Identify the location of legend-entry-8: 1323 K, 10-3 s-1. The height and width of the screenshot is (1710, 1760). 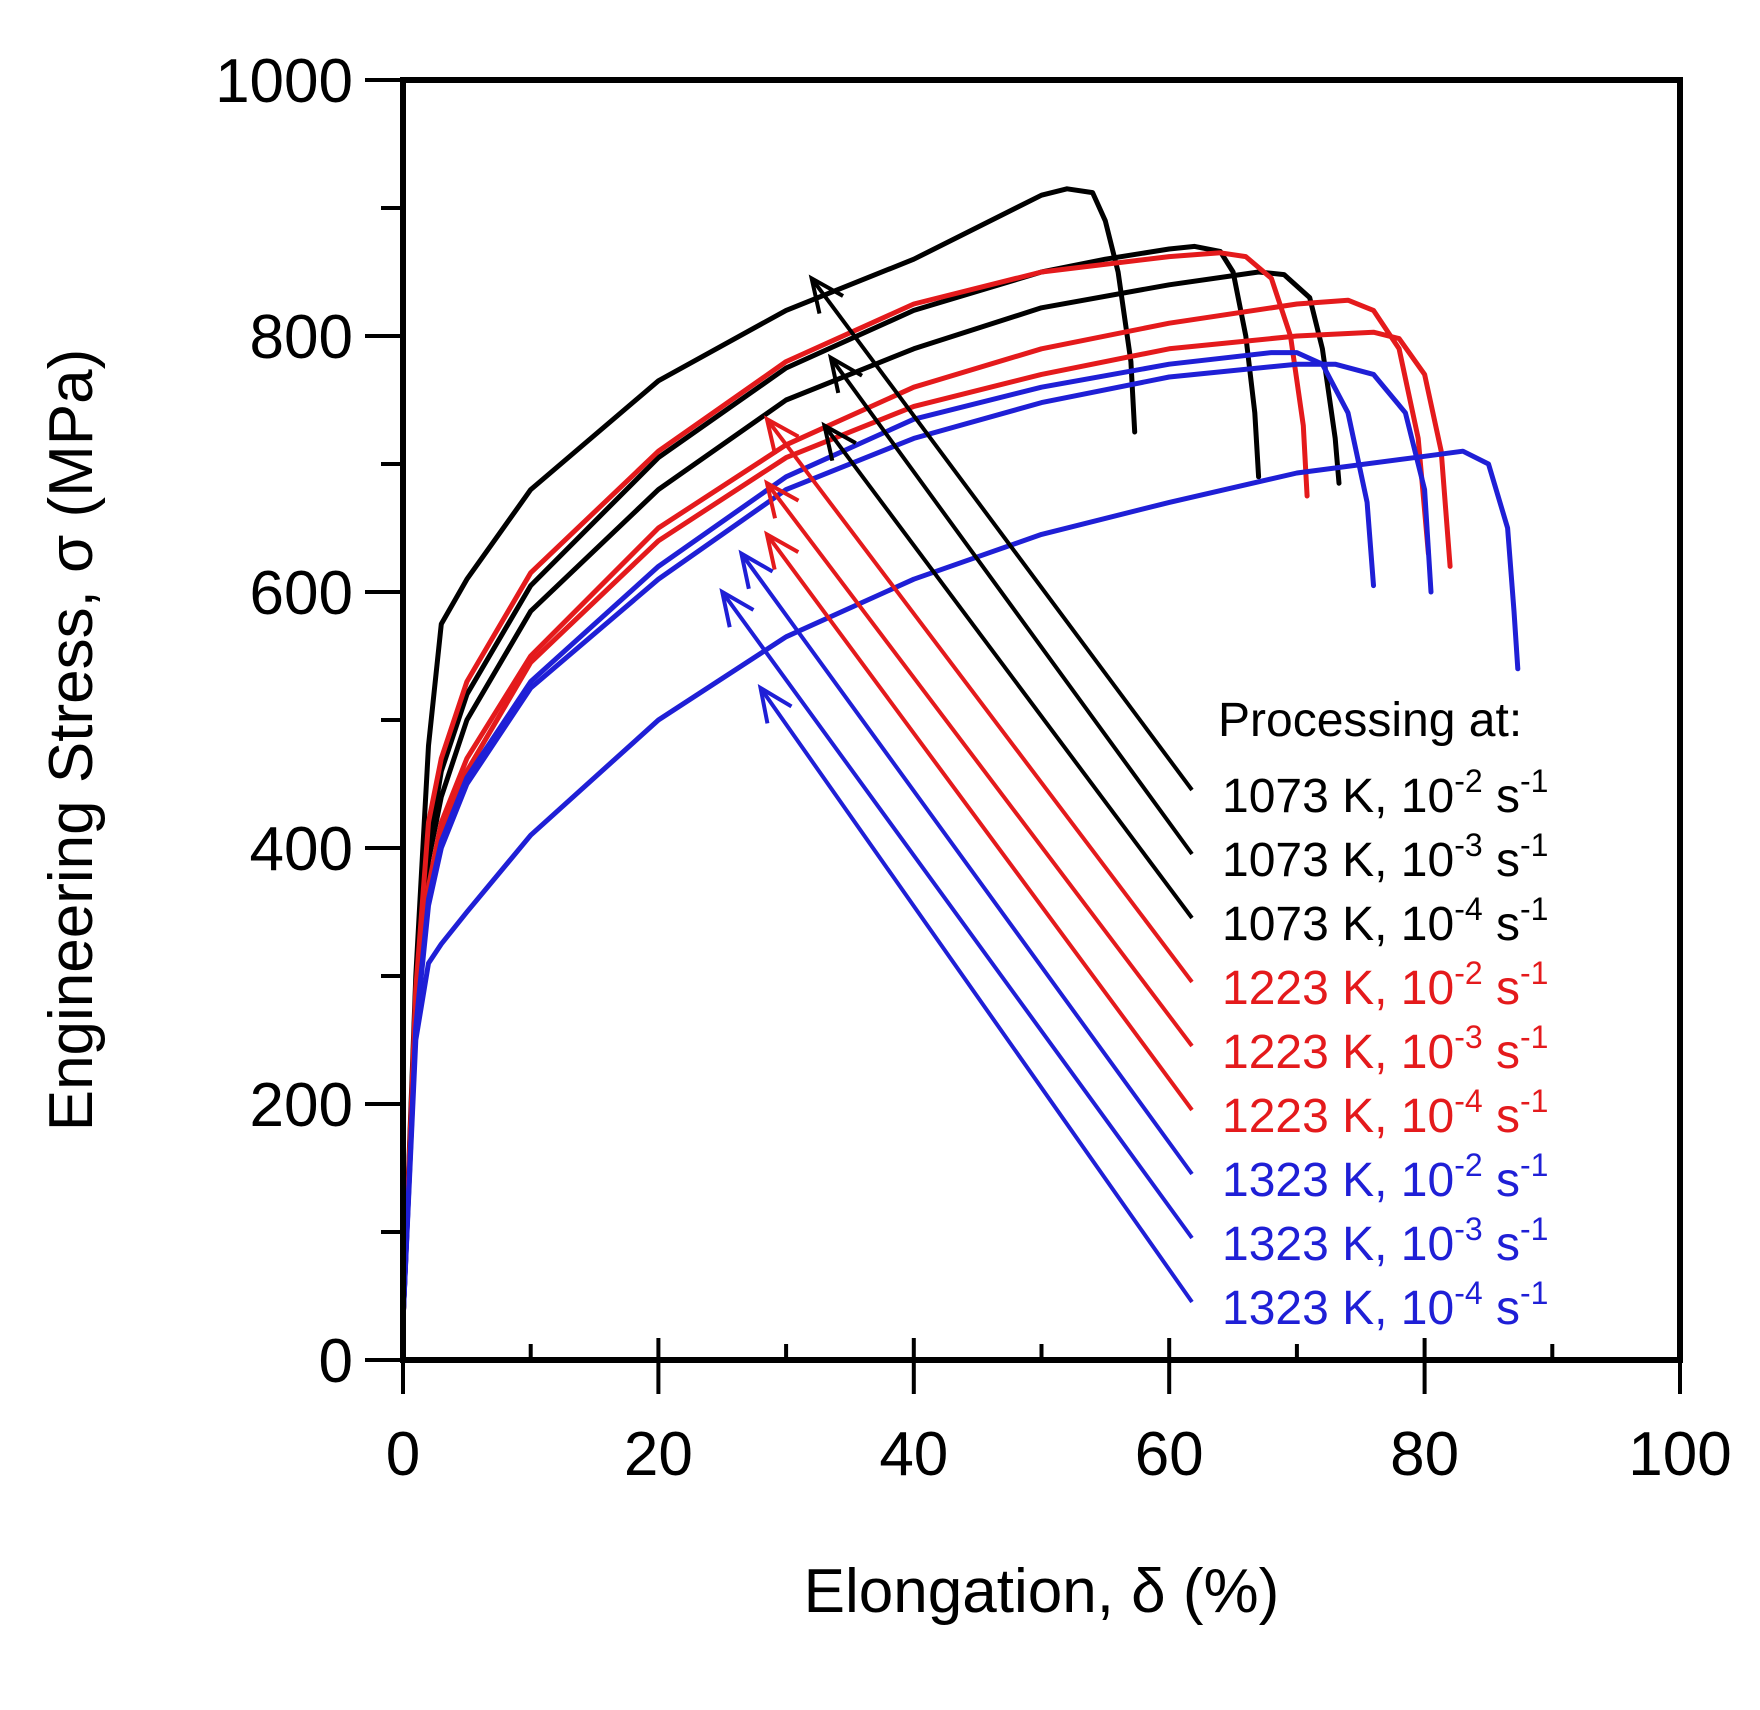
(1385, 1241).